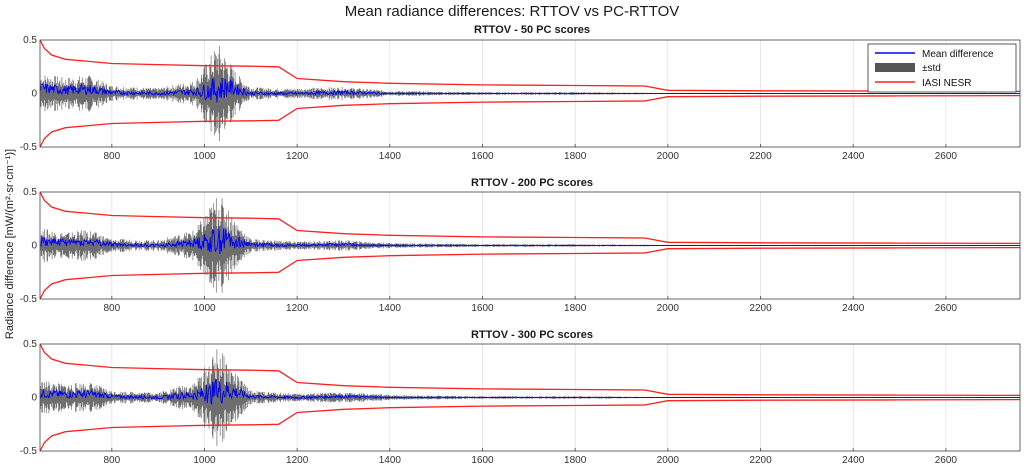 The height and width of the screenshot is (469, 1024). I want to click on legend: Mean difference ±std IASI NESR, so click(942, 68).